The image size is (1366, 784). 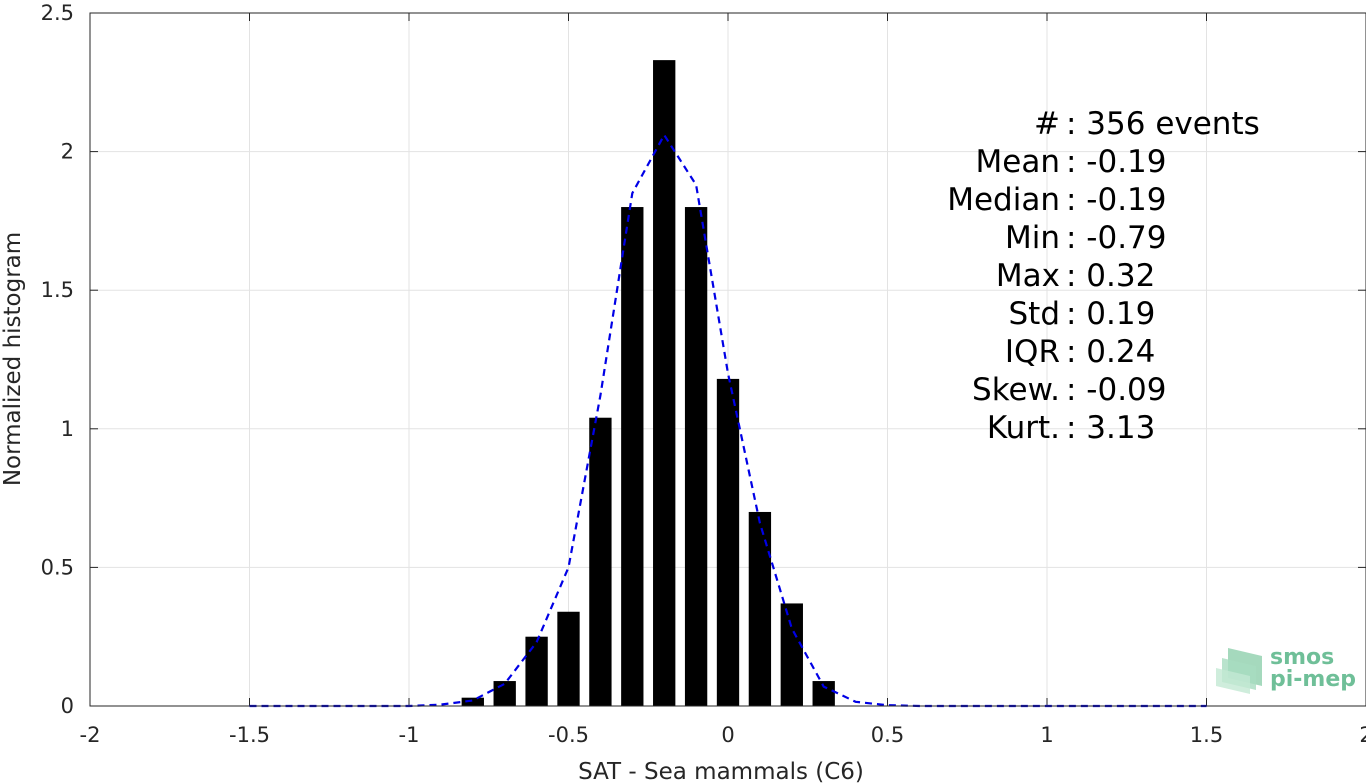 I want to click on y-tick-label: 0, so click(x=67, y=706).